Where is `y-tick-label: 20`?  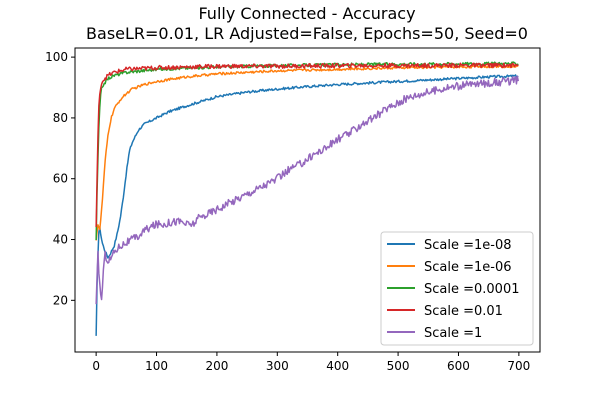 y-tick-label: 20 is located at coordinates (60, 300).